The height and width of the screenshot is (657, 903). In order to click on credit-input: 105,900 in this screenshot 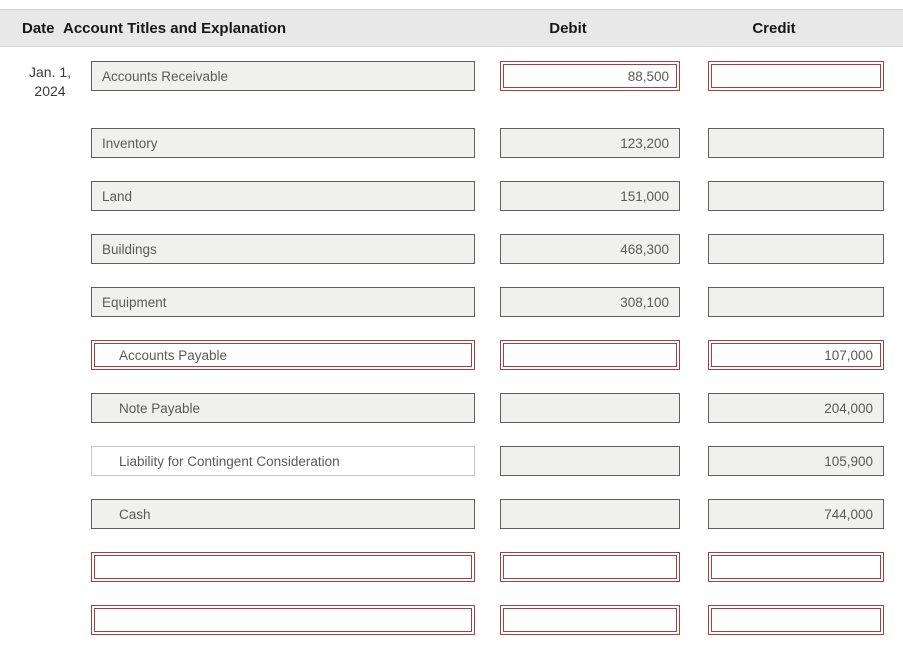, I will do `click(796, 461)`.